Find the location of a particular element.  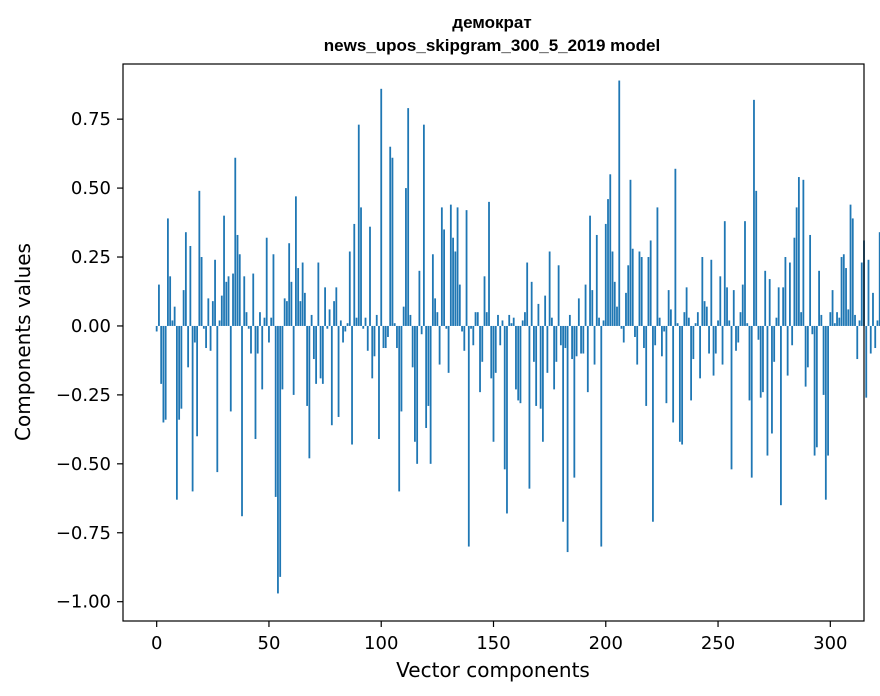

x-tick-label: 50 is located at coordinates (269, 643).